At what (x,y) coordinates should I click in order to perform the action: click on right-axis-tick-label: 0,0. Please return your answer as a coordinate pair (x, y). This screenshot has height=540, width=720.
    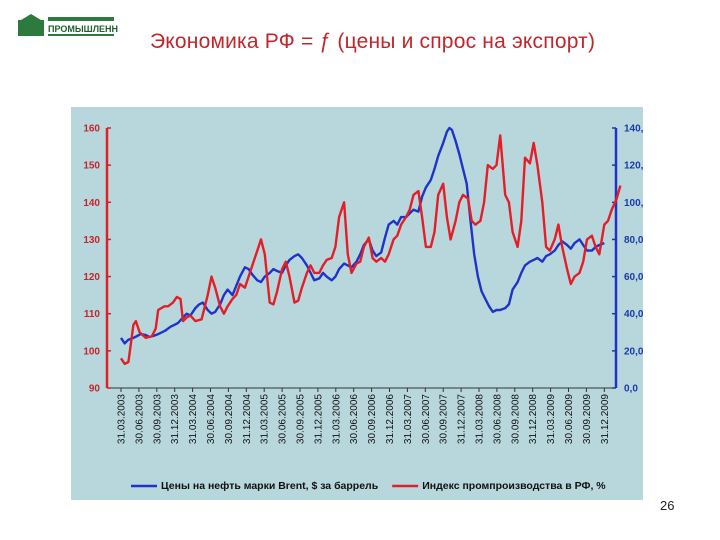
    Looking at the image, I should click on (631, 389).